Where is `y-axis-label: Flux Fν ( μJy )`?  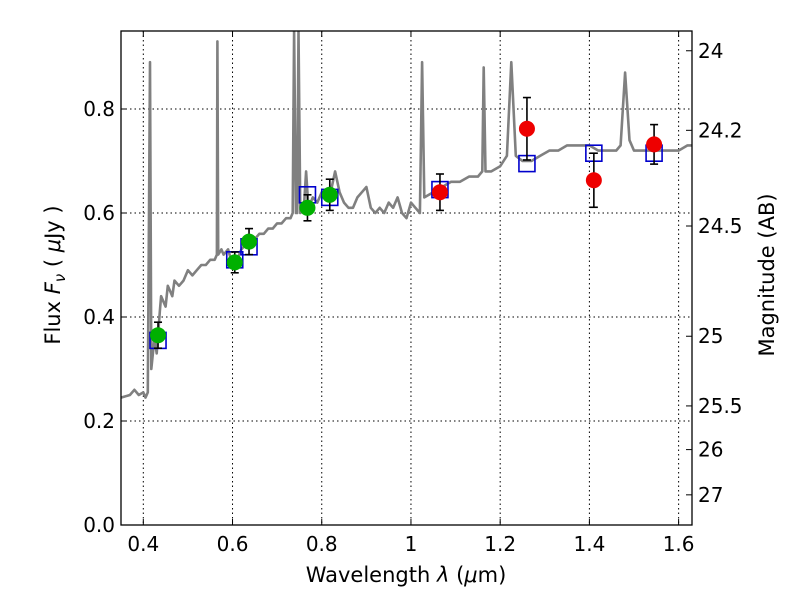
y-axis-label: Flux Fν ( μJy ) is located at coordinates (55, 274).